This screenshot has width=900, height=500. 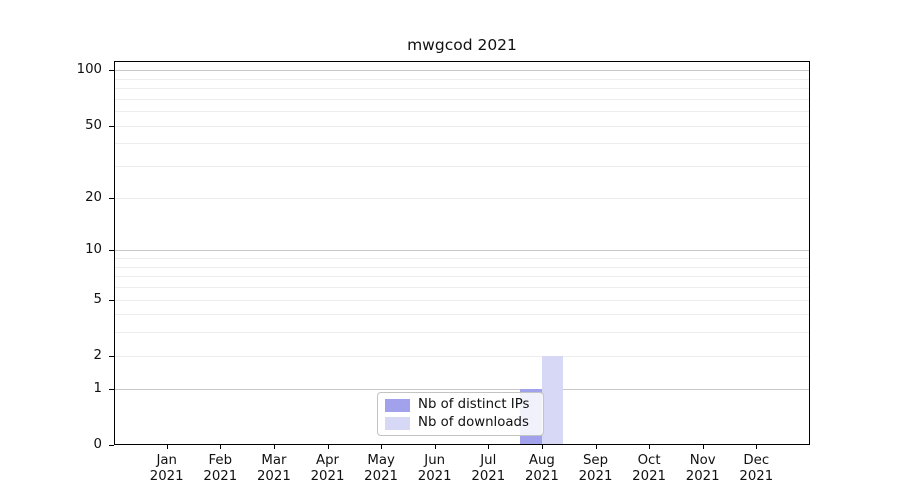 What do you see at coordinates (274, 460) in the screenshot?
I see `x-tick-month: Mar` at bounding box center [274, 460].